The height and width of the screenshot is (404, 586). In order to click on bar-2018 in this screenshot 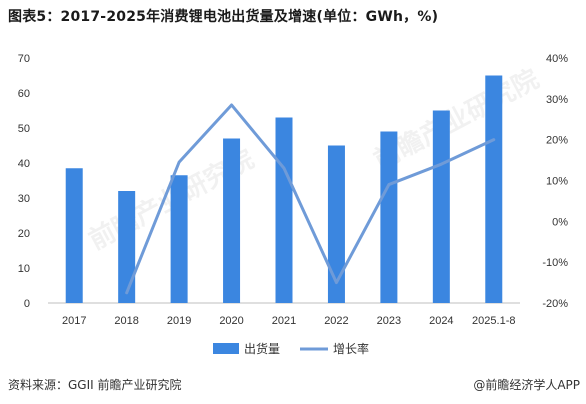, I will do `click(127, 247)`.